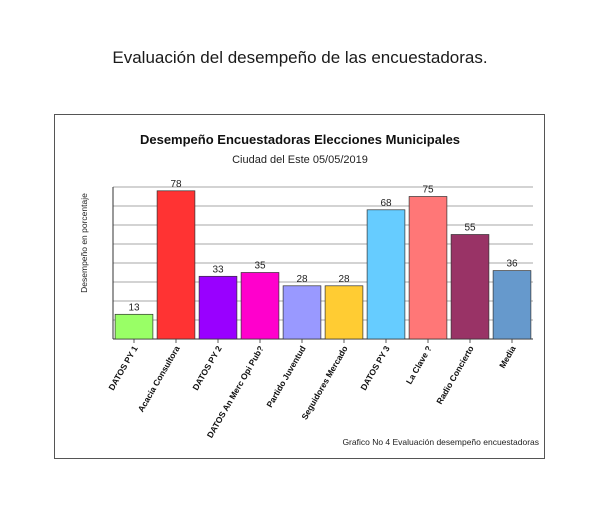  What do you see at coordinates (260, 266) in the screenshot?
I see `value-label: 35` at bounding box center [260, 266].